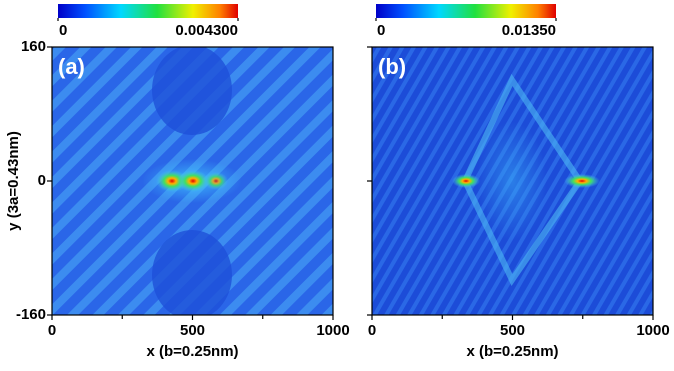 Image resolution: width=674 pixels, height=371 pixels. I want to click on y-axis-label: y (3a=0.43nm), so click(13, 181).